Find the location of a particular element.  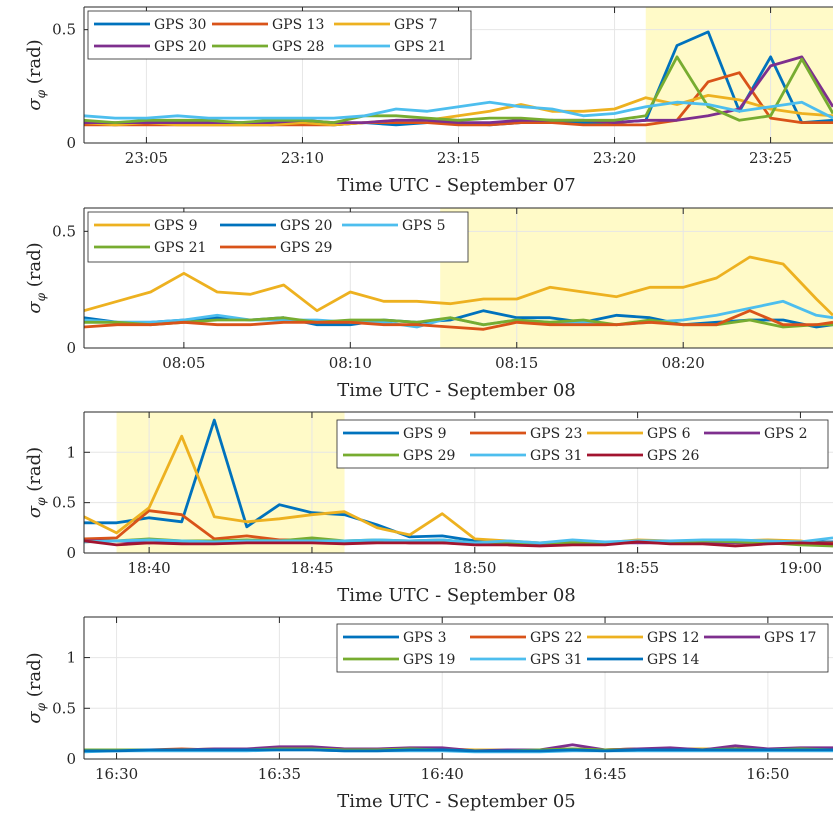

legend-entry: GPS 22 is located at coordinates (556, 638).